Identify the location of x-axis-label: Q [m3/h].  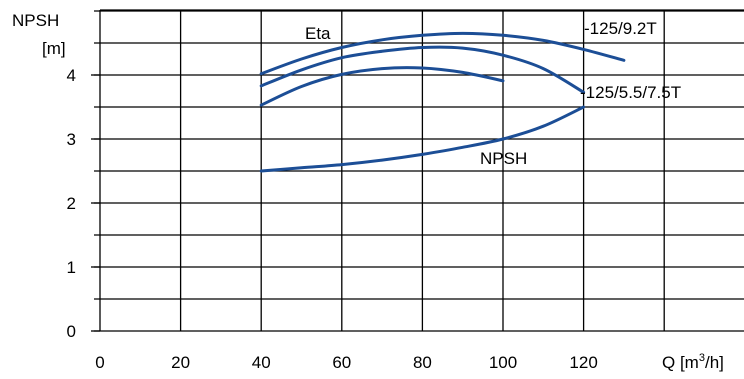
(693, 362).